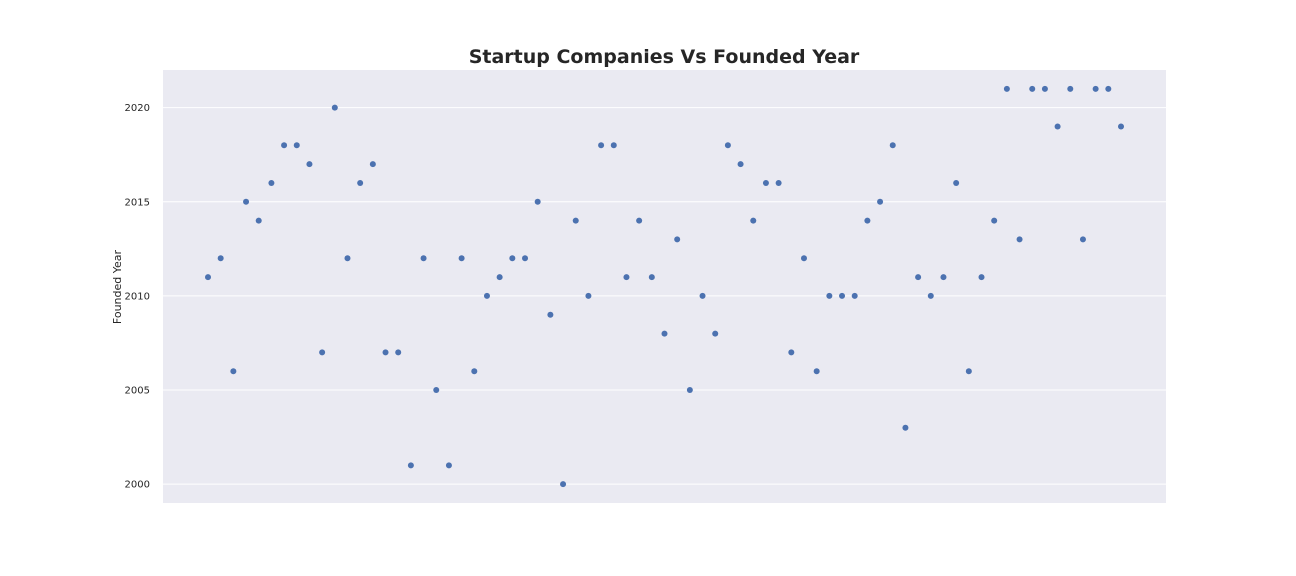  I want to click on y-tick-labels: 2000 2005 2010 2015 2020, so click(137, 297).